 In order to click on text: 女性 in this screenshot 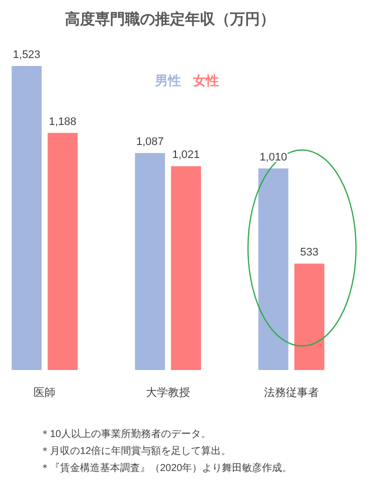, I will do `click(205, 80)`.